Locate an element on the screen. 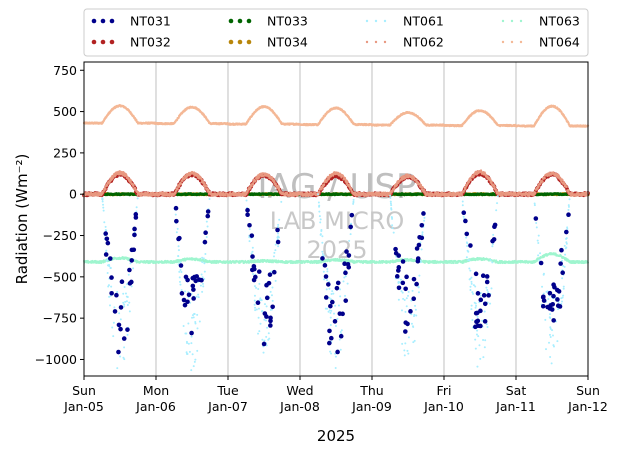 Image resolution: width=620 pixels, height=454 pixels. legend: NT031 NT032 NT033 NT034 NT061 NT062 NT063 NT064 is located at coordinates (335, 32).